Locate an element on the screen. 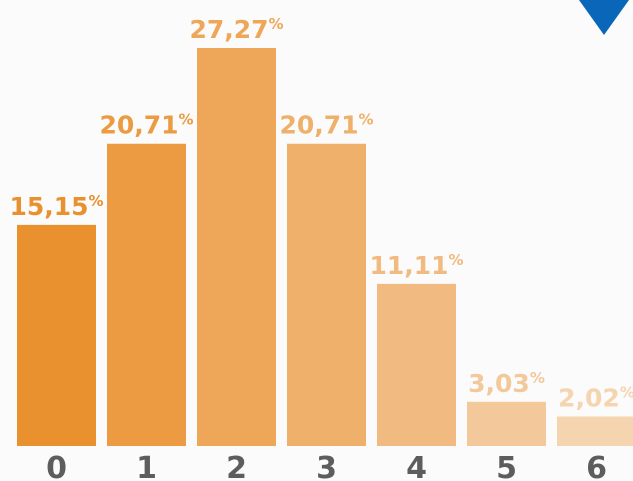 The image size is (633, 481). category-label-5: 5 is located at coordinates (506, 466).